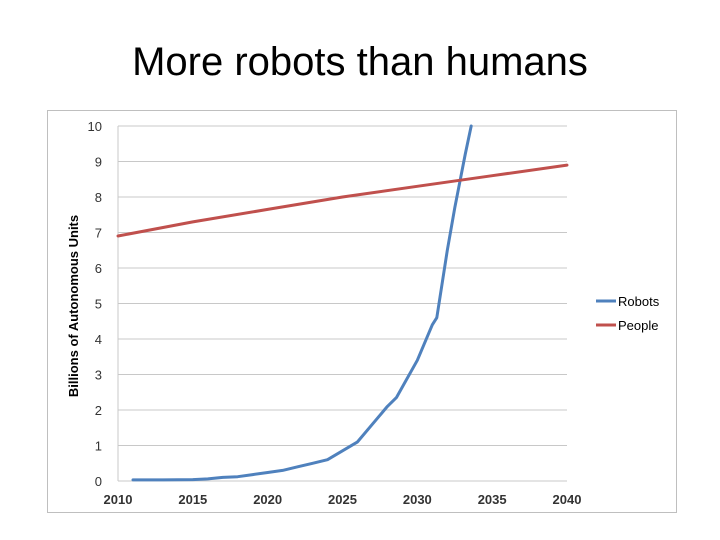 This screenshot has width=720, height=540. I want to click on y-tick-5: 5, so click(98, 304).